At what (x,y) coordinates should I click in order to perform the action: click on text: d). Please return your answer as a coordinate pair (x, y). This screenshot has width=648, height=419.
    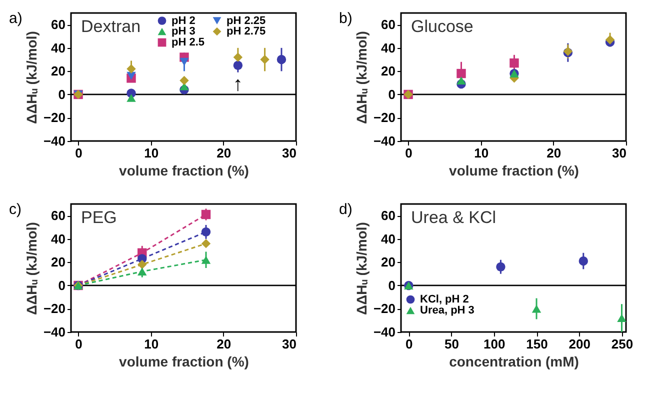
    Looking at the image, I should click on (345, 209).